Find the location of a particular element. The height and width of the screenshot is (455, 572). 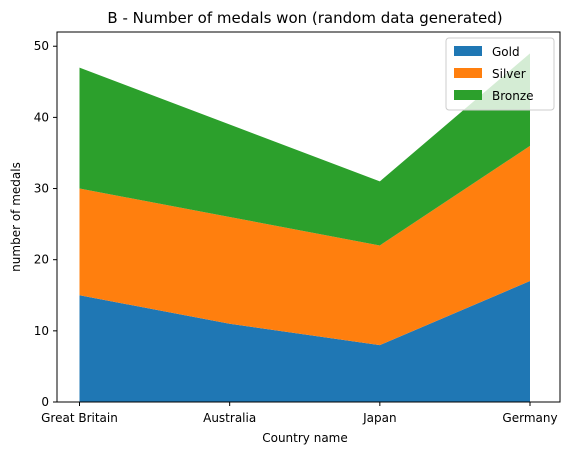

x-tick-label-japan: Japan is located at coordinates (379, 418).